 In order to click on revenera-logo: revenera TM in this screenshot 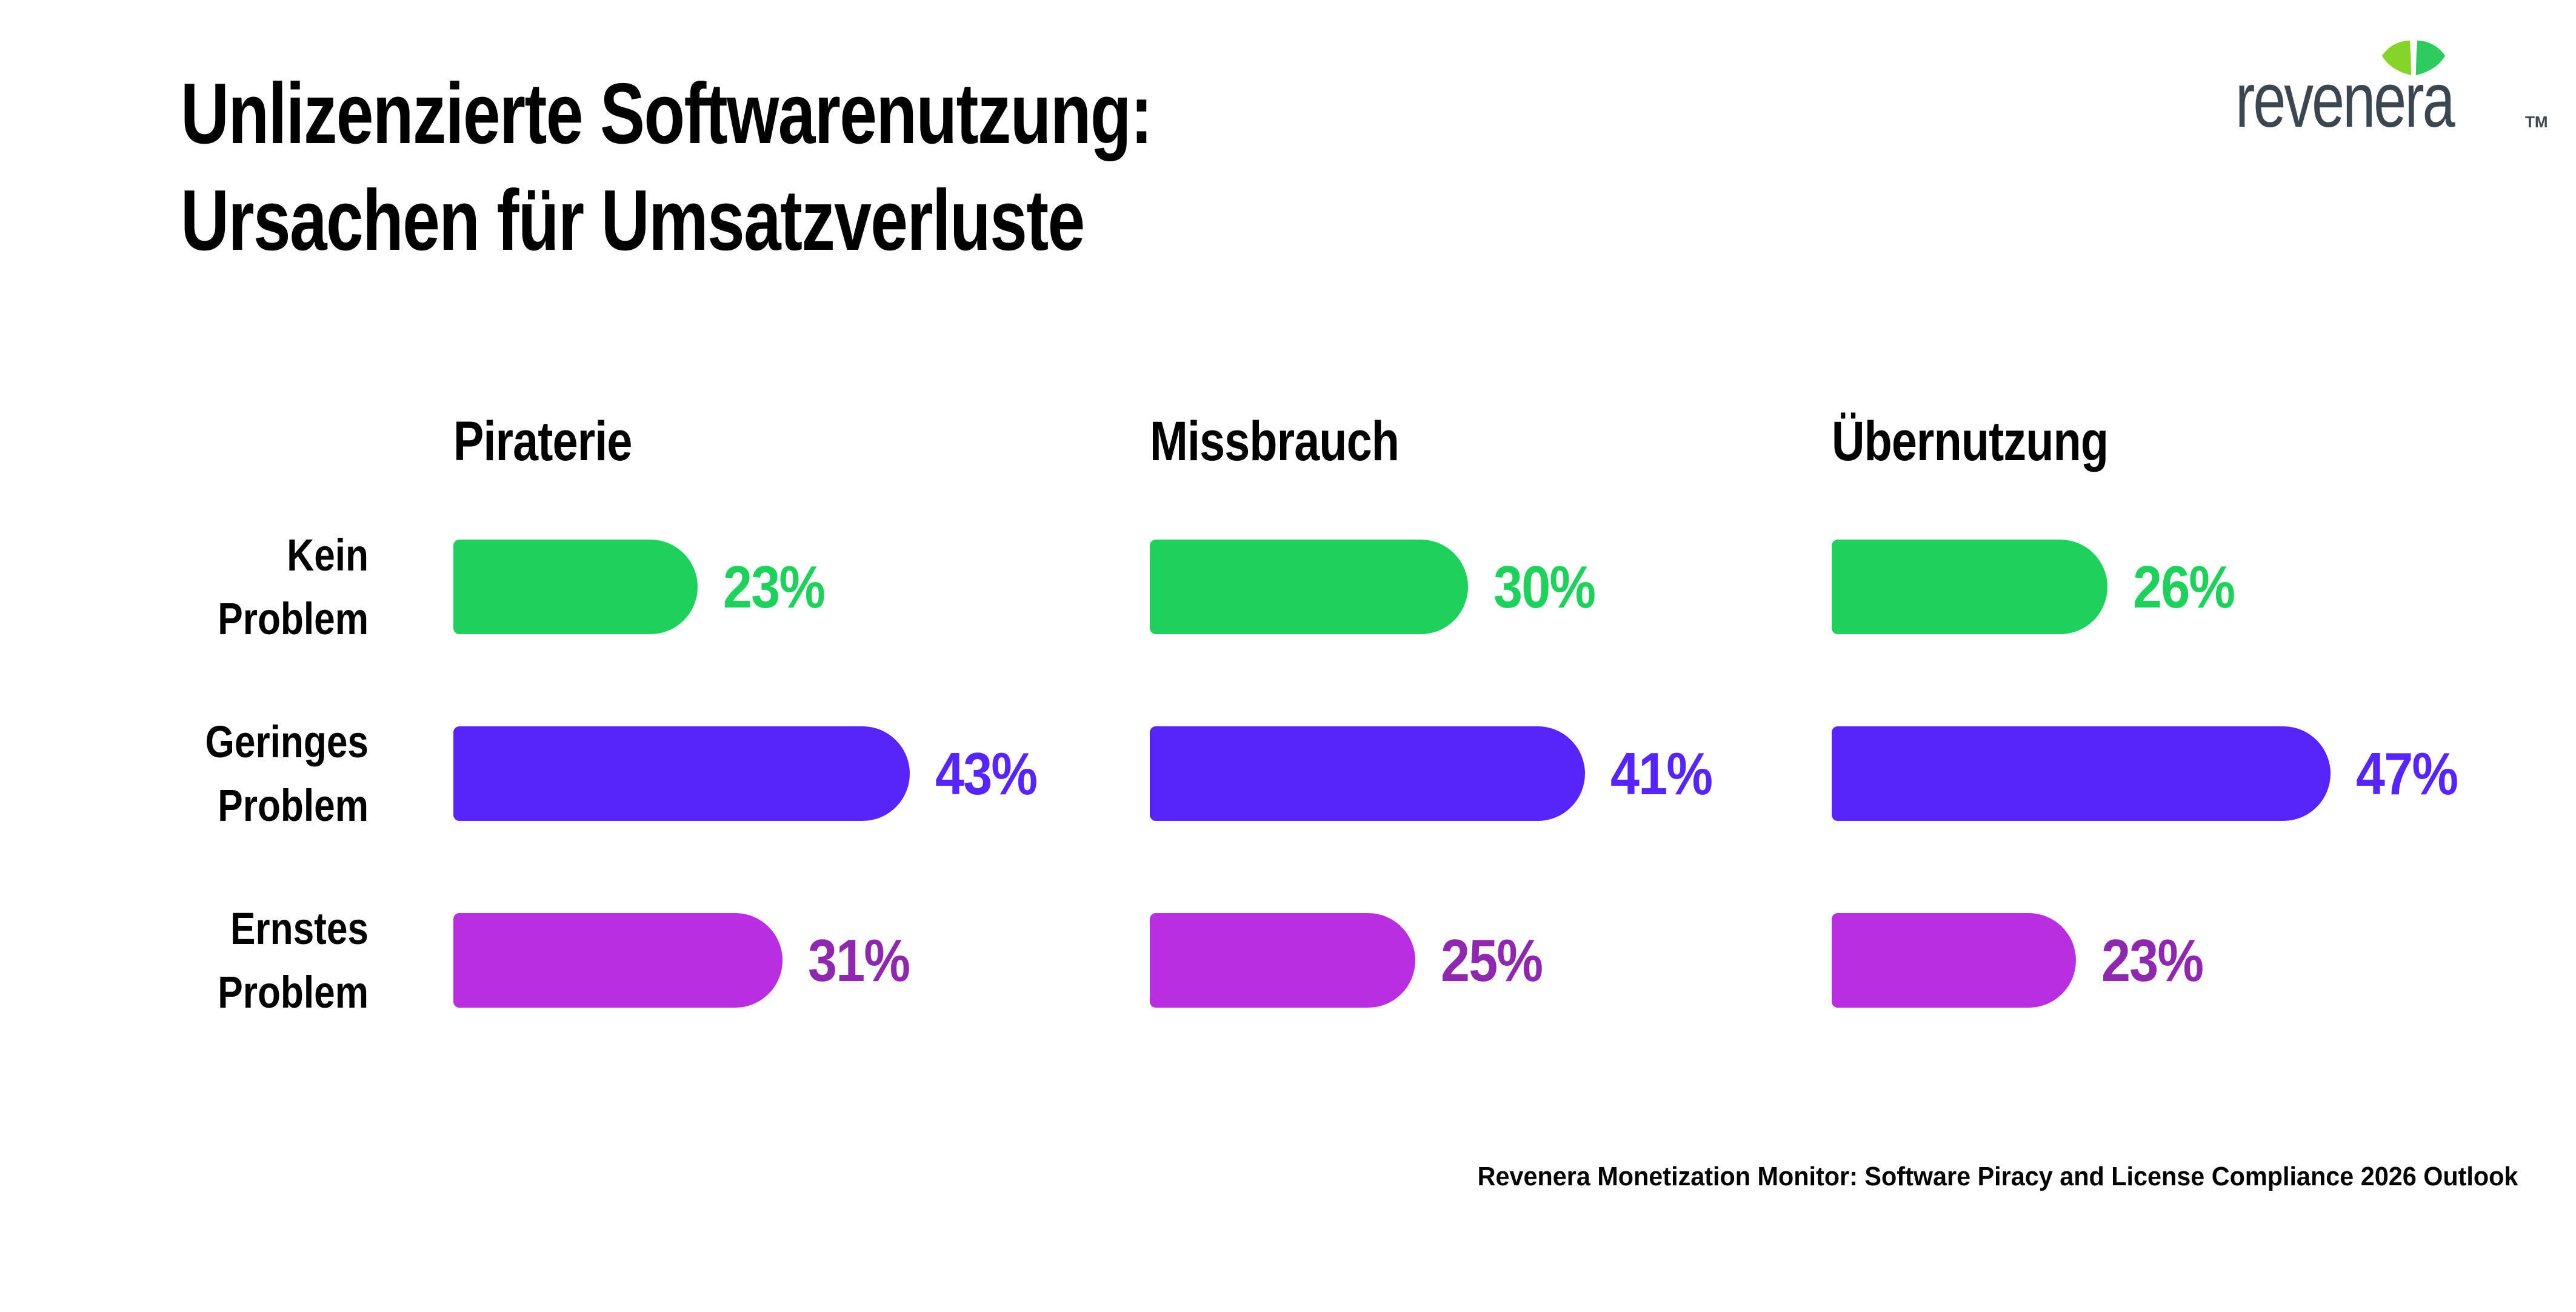, I will do `click(2405, 92)`.